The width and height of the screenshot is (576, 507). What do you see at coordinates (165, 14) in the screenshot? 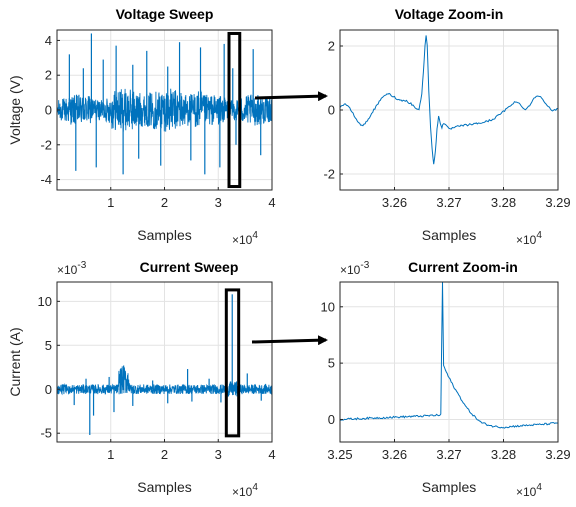
I see `chart-title: Voltage Sweep` at bounding box center [165, 14].